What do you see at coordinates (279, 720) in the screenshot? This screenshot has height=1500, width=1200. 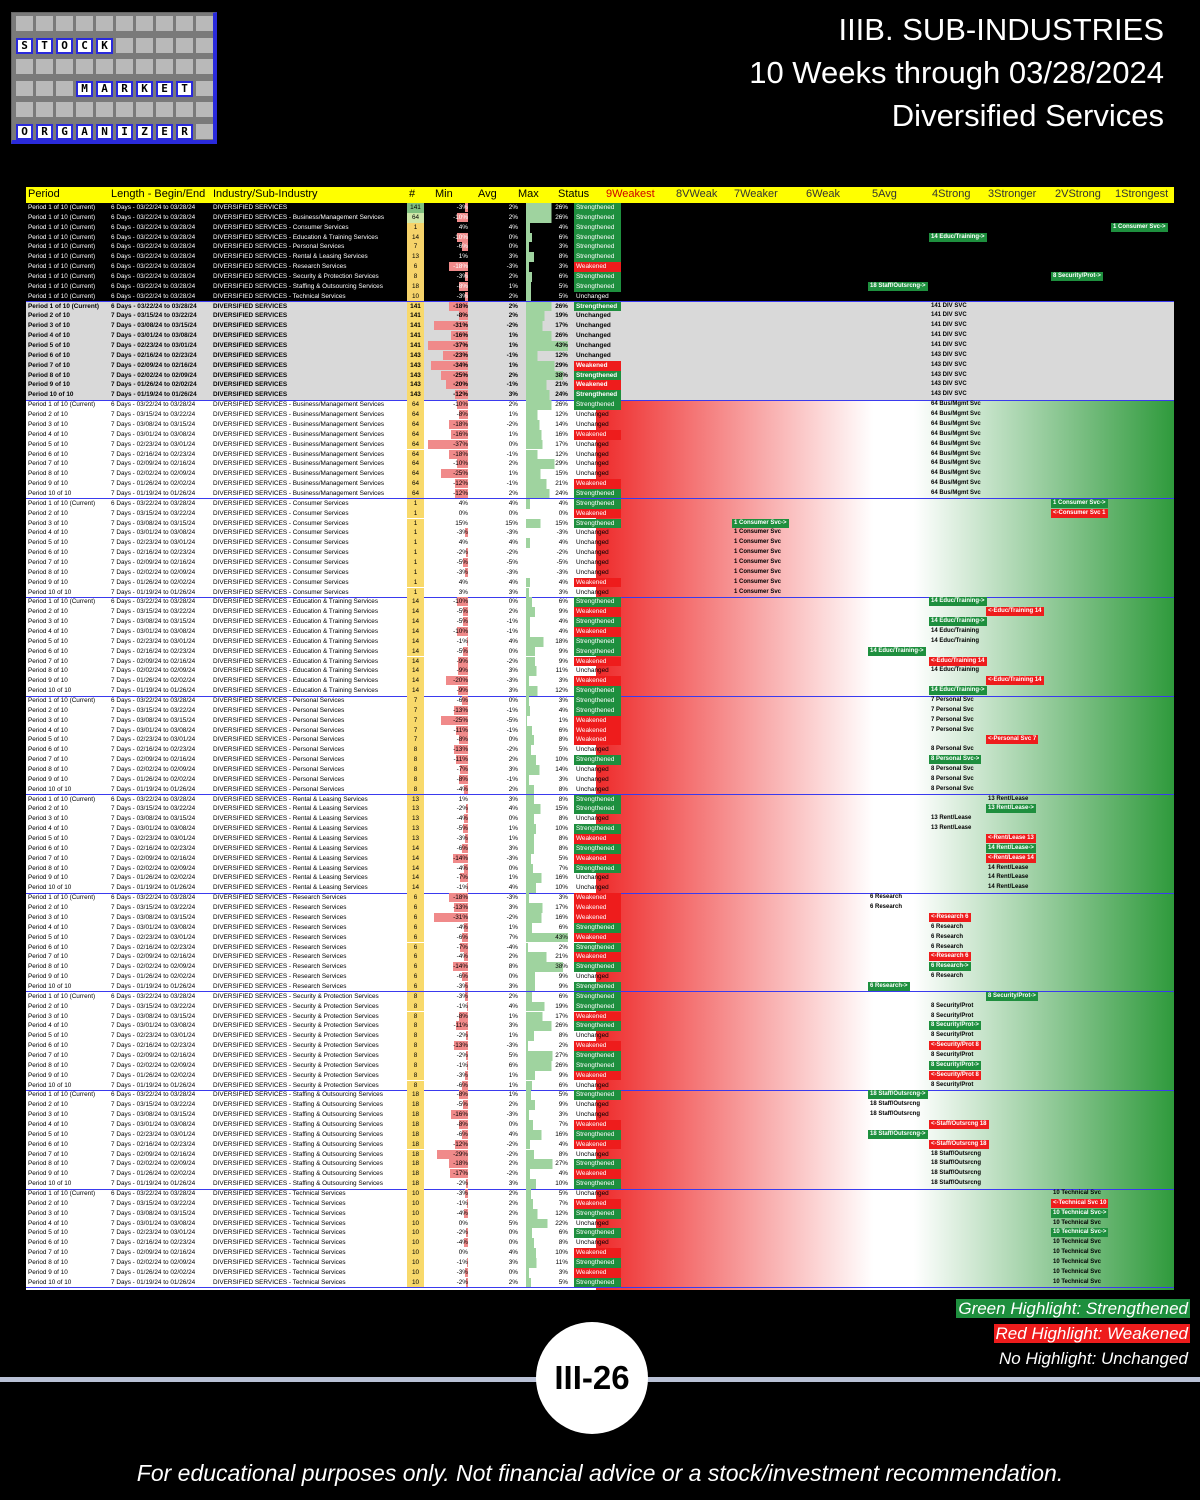 I see `industry-cell: DIVERSIFIED SERVICES - Personal Services` at bounding box center [279, 720].